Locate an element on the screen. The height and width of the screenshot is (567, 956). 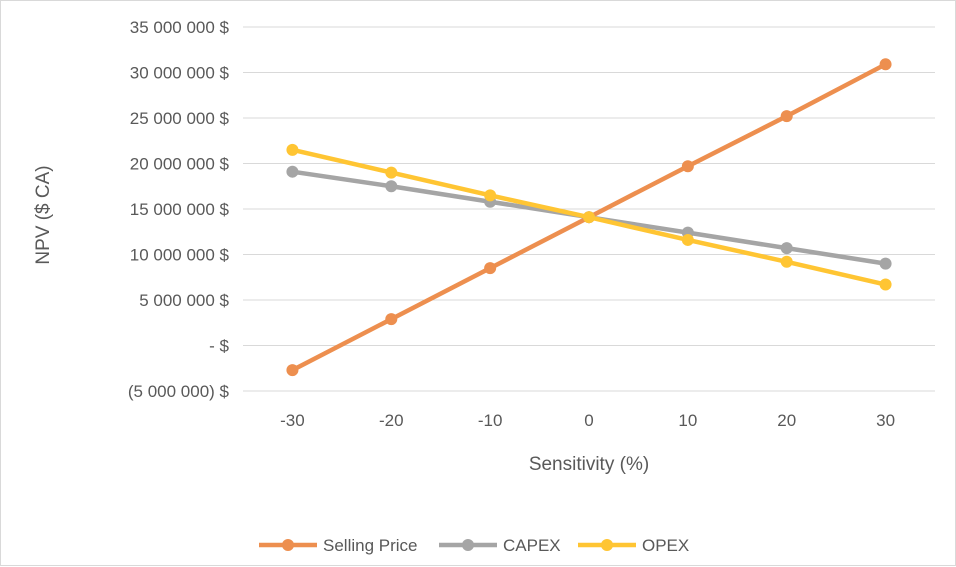
x-tick-label: 0 is located at coordinates (588, 420).